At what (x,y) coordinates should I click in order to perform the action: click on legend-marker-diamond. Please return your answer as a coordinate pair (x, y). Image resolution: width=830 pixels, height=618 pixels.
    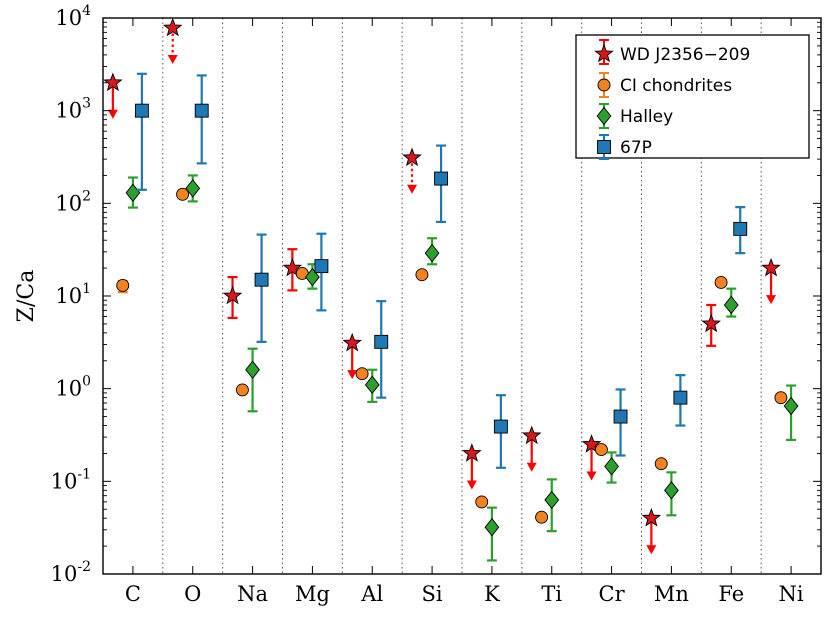
    Looking at the image, I should click on (604, 116).